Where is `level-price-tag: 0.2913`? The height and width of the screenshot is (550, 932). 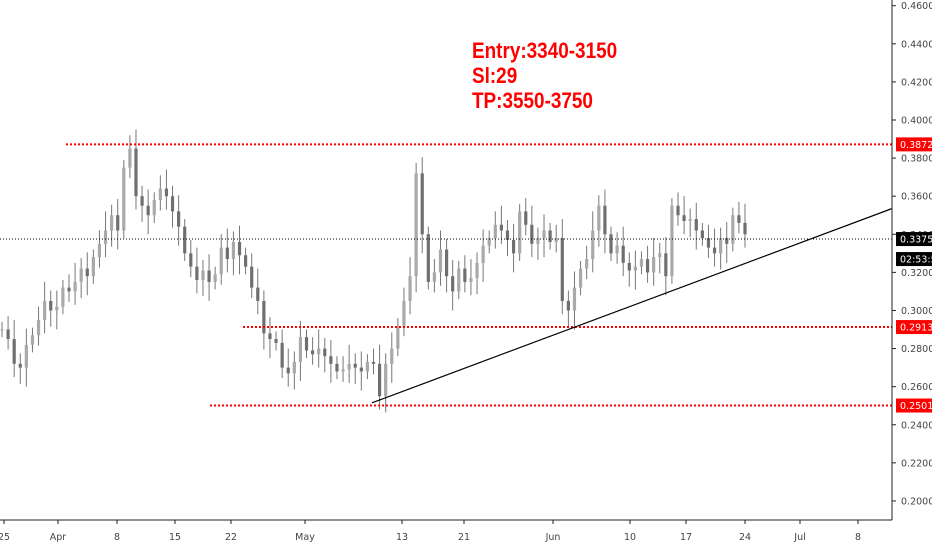
level-price-tag: 0.2913 is located at coordinates (916, 328).